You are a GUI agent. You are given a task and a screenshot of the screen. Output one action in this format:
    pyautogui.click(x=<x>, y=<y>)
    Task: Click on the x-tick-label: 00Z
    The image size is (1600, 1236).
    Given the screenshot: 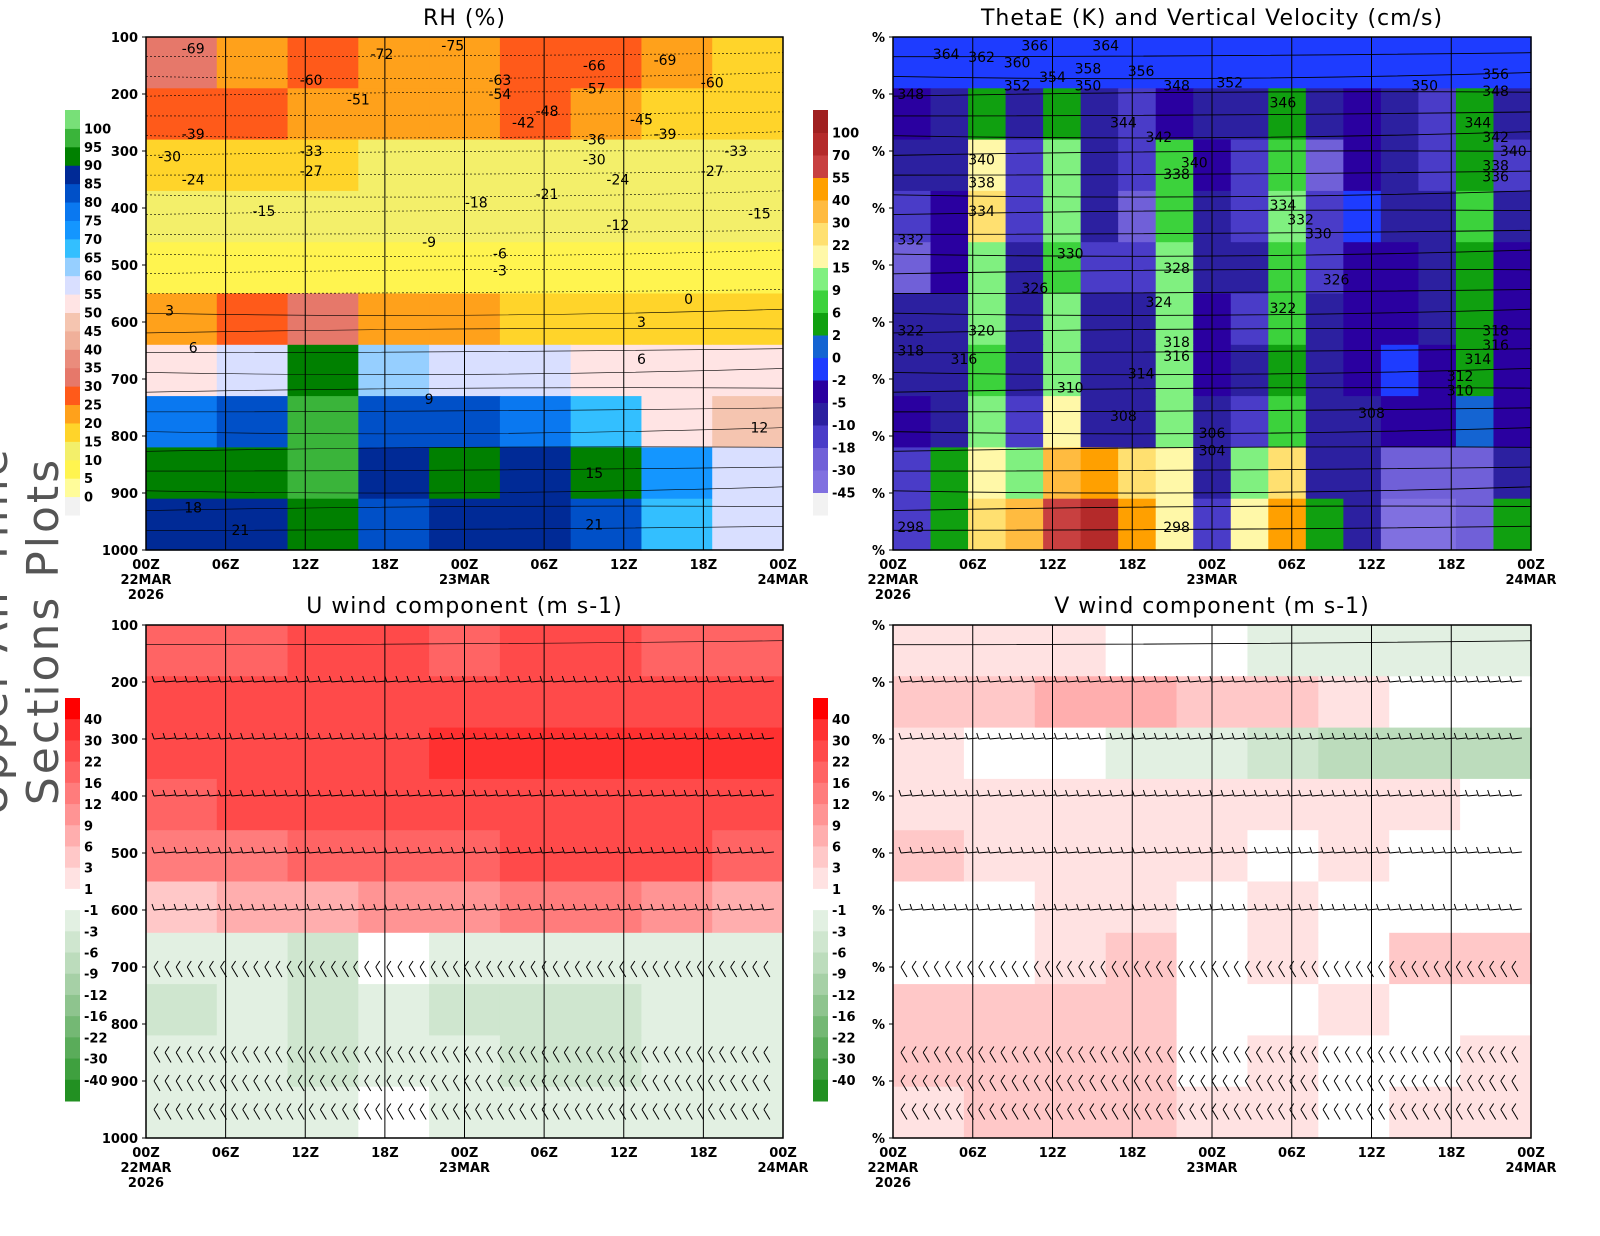 What is the action you would take?
    pyautogui.click(x=146, y=565)
    